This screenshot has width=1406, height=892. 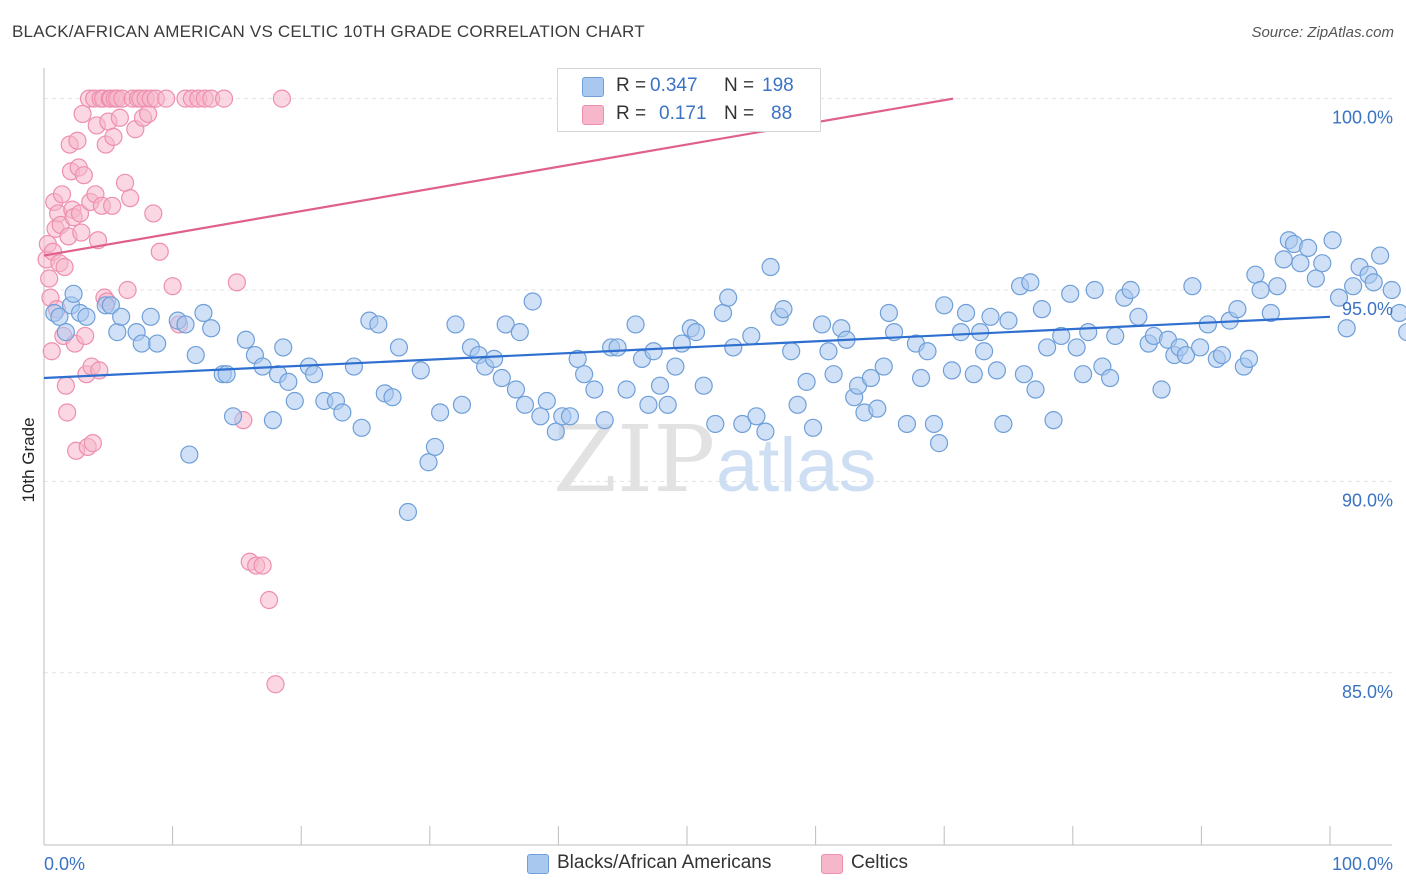 I want to click on legend-r-value: 0.347, so click(x=674, y=85).